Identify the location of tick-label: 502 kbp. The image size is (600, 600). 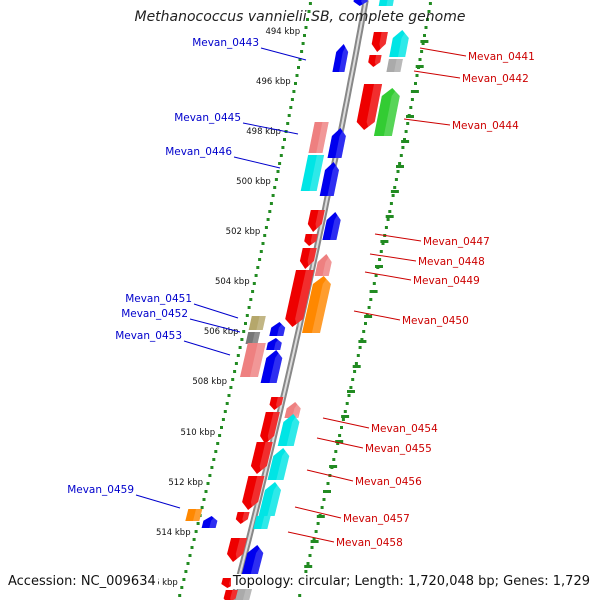
(243, 232).